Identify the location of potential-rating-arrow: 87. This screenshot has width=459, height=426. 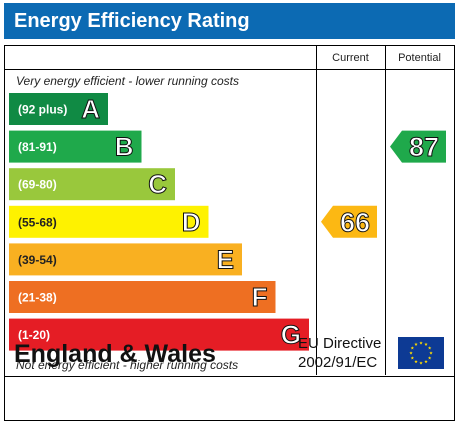
(418, 146).